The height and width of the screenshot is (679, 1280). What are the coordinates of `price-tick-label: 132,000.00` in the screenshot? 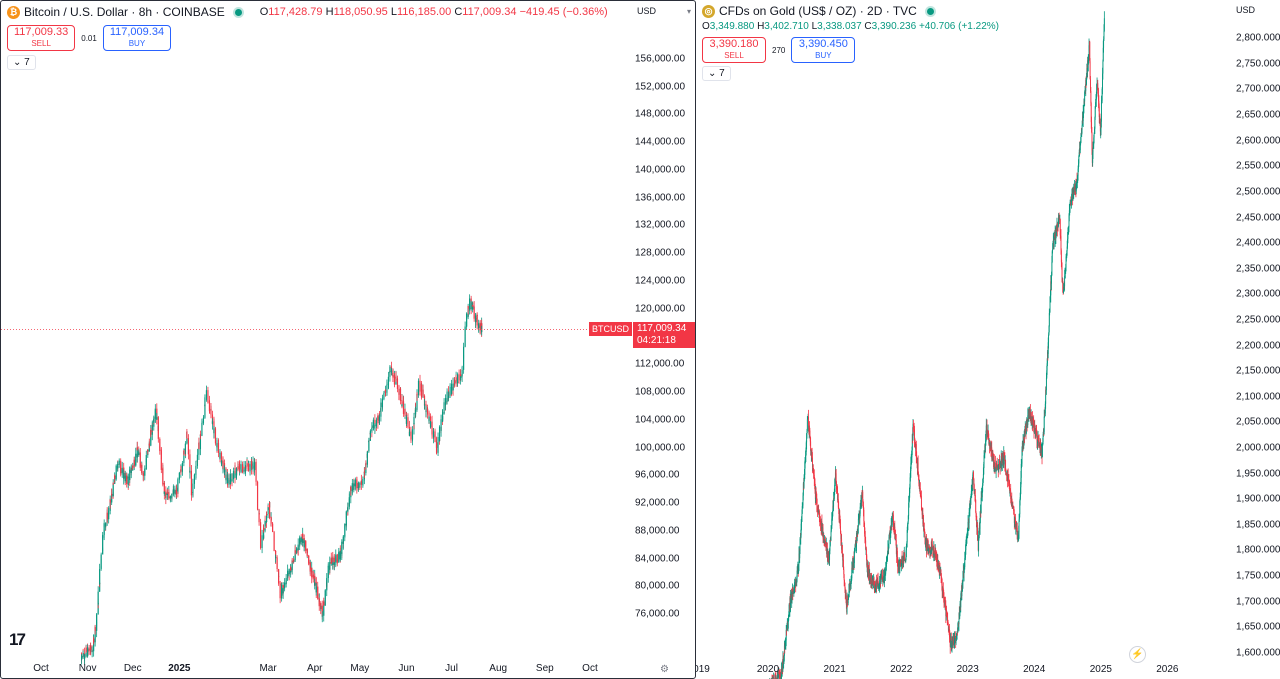 It's located at (660, 225).